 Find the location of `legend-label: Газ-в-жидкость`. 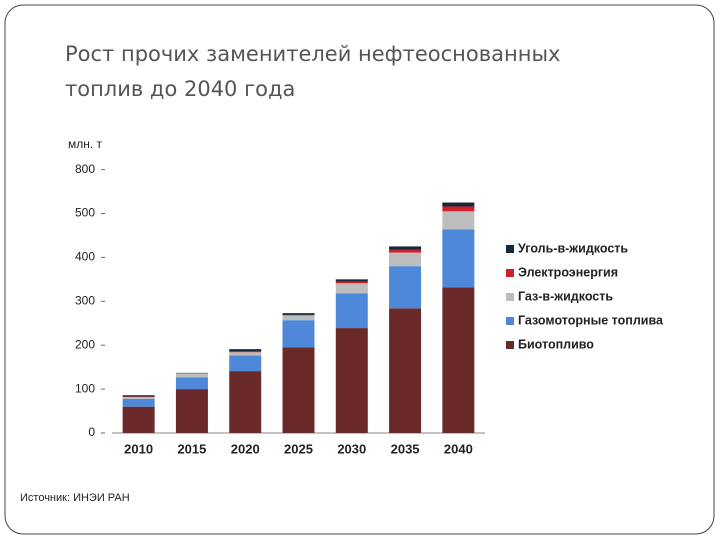

legend-label: Газ-в-жидкость is located at coordinates (565, 296).